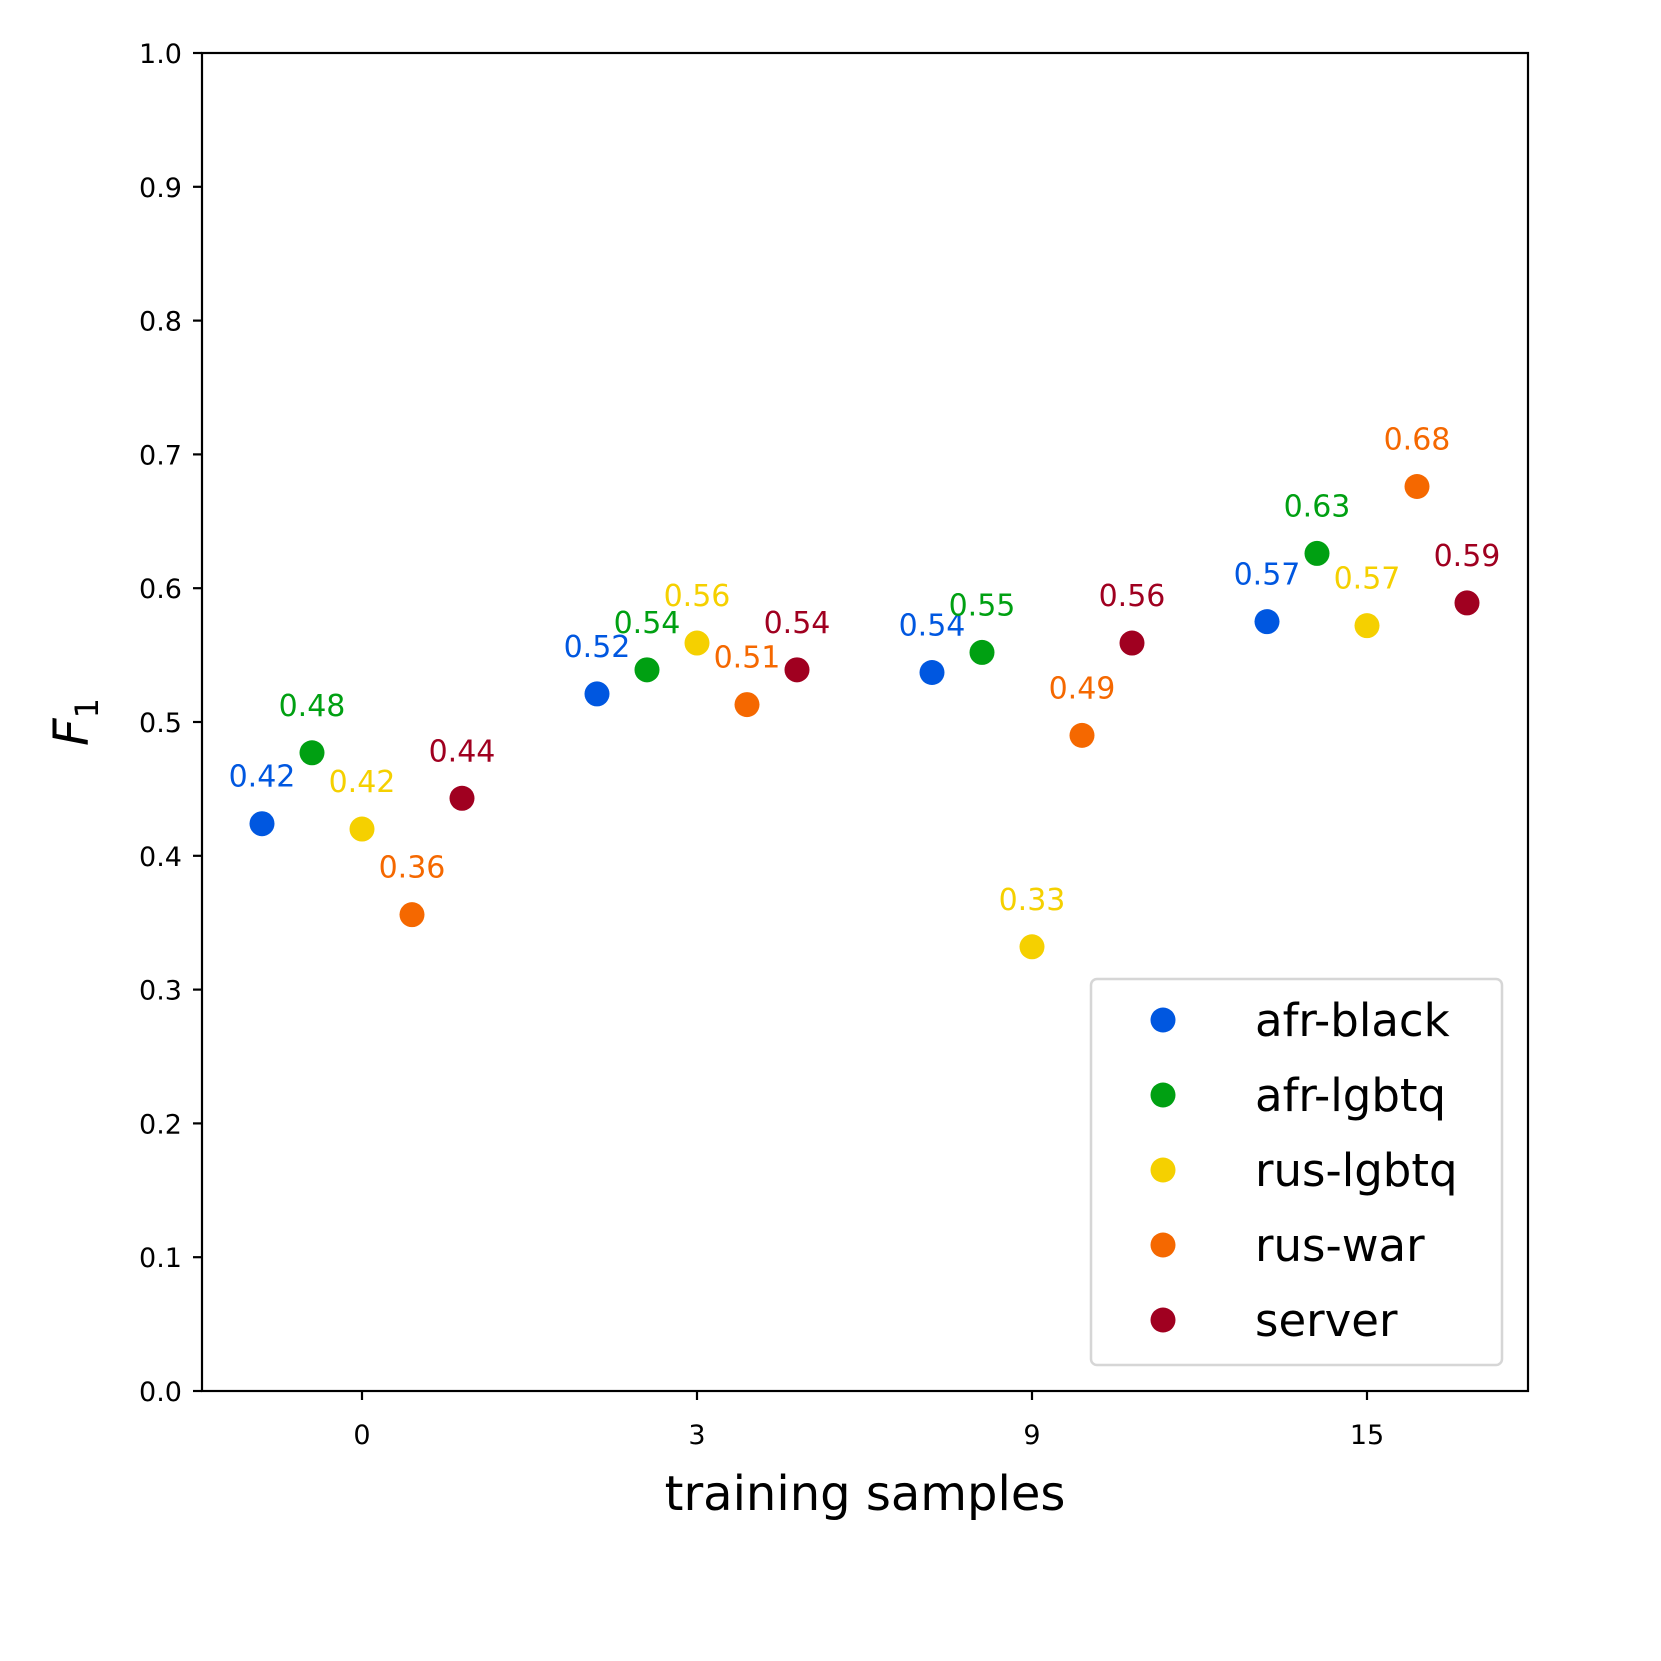  Describe the element at coordinates (160, 54) in the screenshot. I see `y-tick-label: 1.0` at that location.